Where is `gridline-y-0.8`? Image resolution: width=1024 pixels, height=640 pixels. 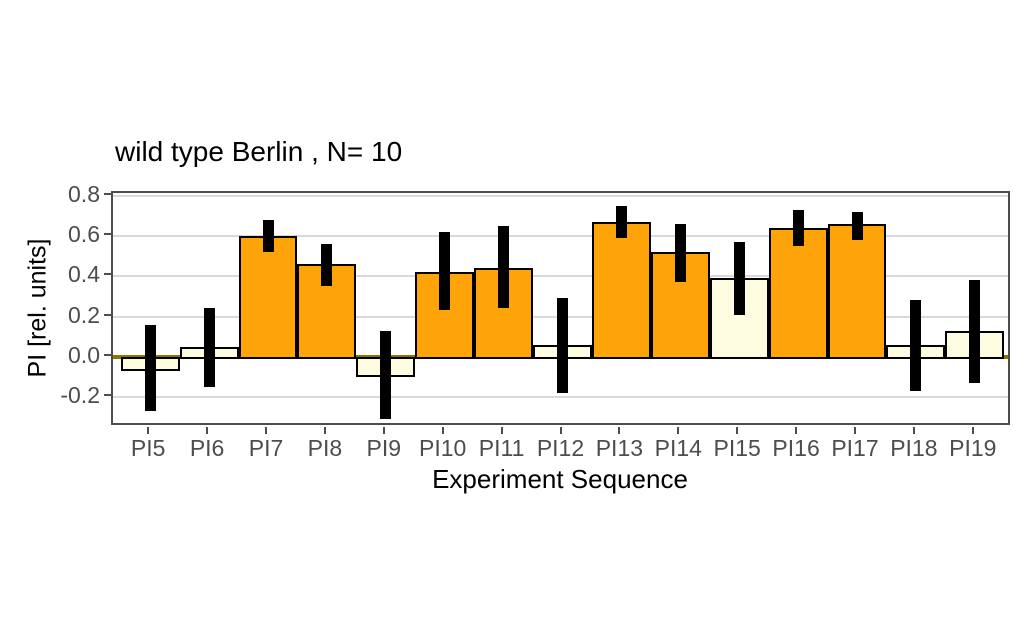
gridline-y-0.8 is located at coordinates (560, 196).